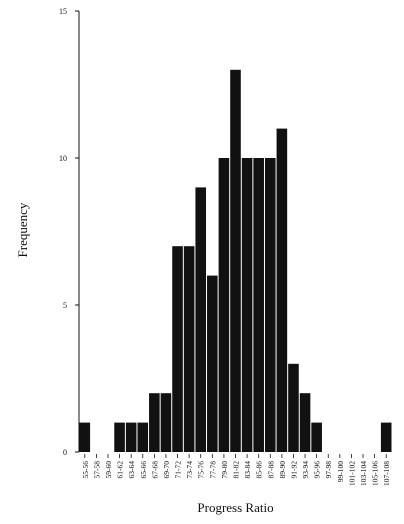  I want to click on y-tick-label: 15, so click(63, 11).